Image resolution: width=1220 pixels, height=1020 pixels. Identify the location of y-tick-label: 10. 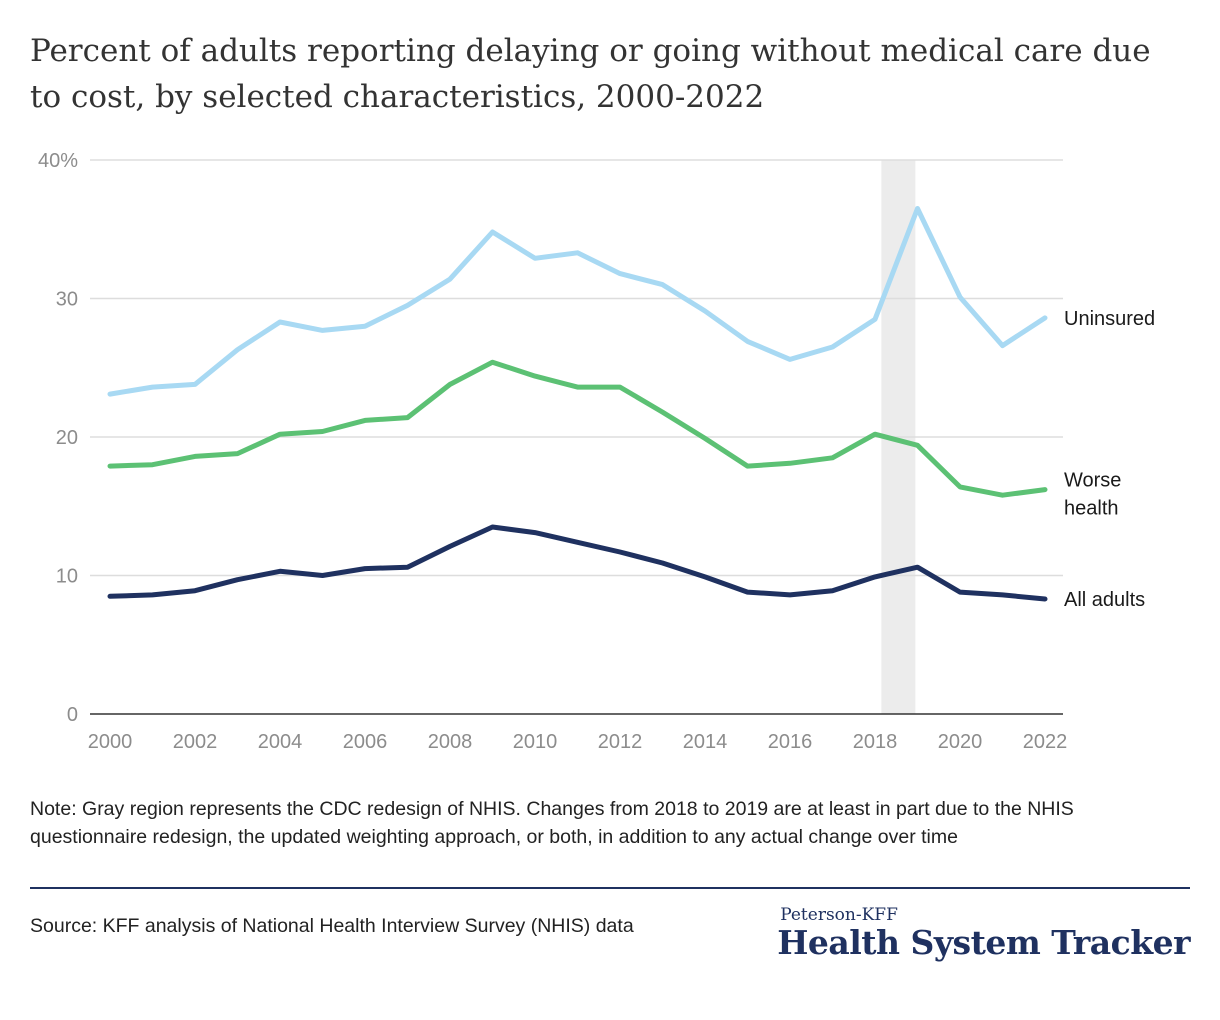
(67, 577).